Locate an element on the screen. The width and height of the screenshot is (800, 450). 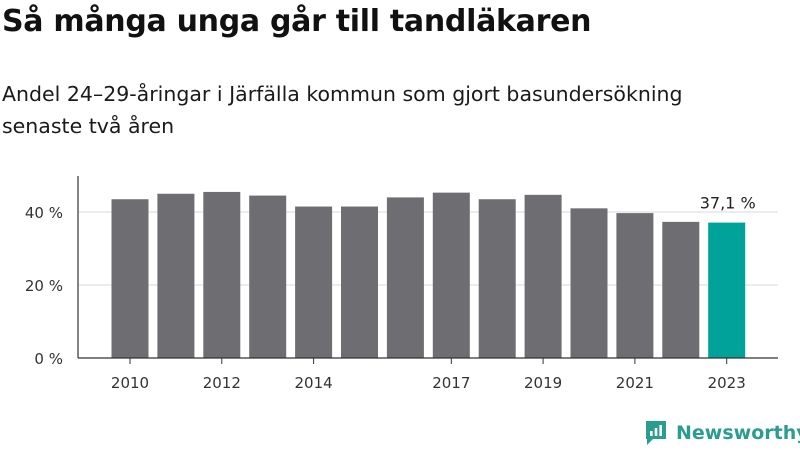
x-tick-label: 2012 is located at coordinates (222, 383).